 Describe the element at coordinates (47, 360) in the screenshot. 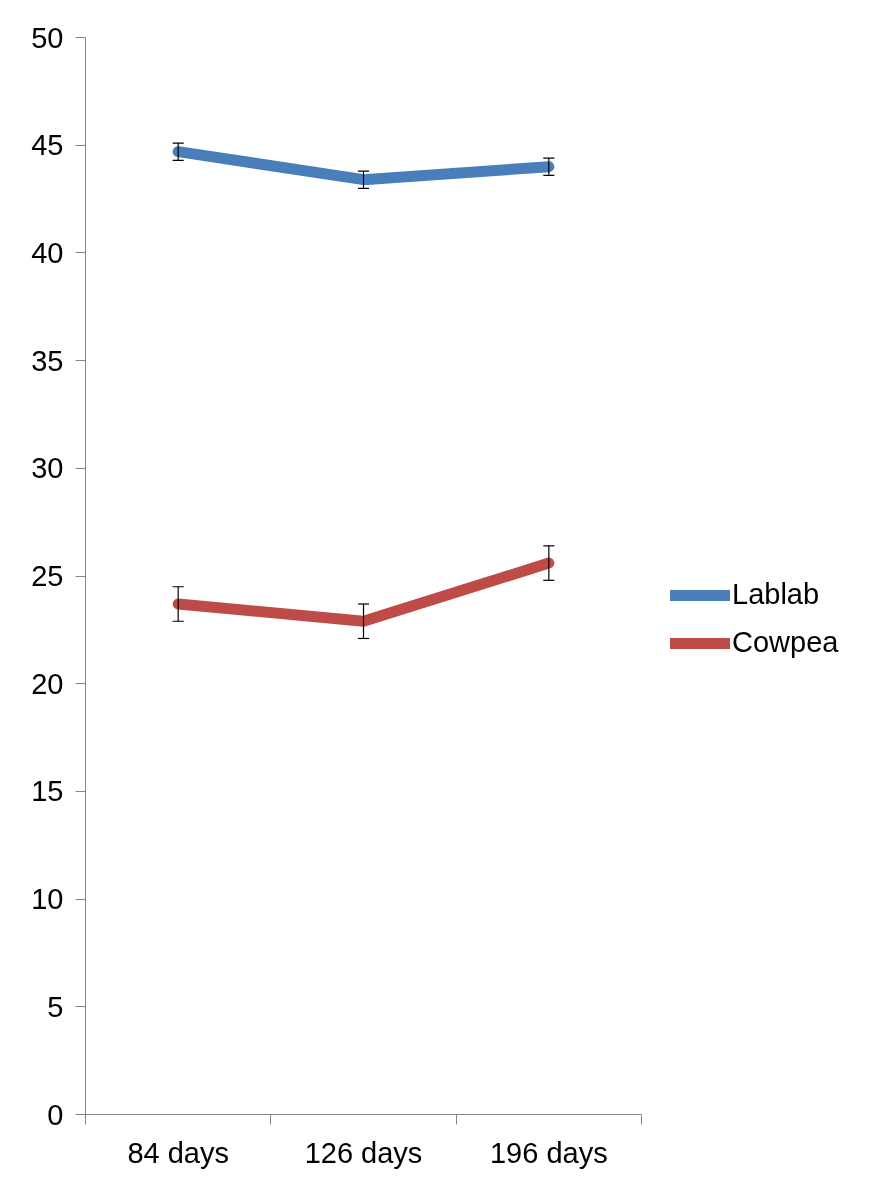

I see `y-tick-label: 35` at that location.